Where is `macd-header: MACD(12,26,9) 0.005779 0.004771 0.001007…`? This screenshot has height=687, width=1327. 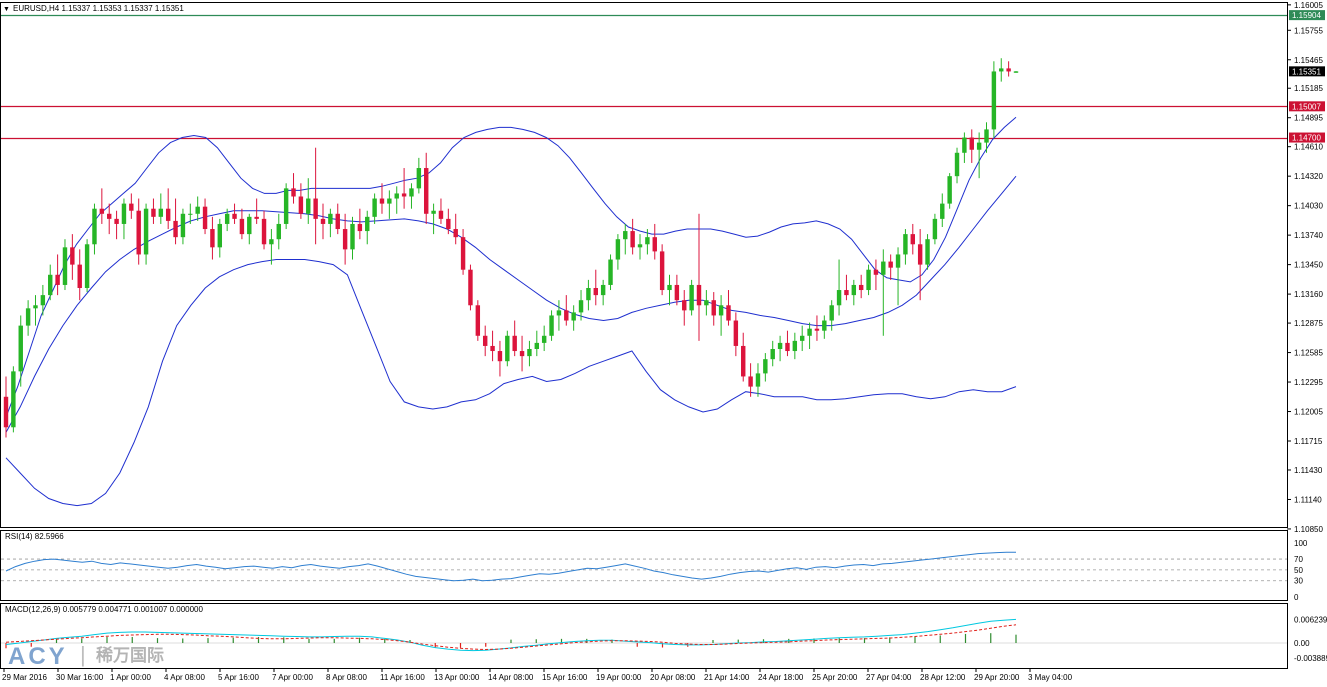
macd-header: MACD(12,26,9) 0.005779 0.004771 0.001007… is located at coordinates (104, 609).